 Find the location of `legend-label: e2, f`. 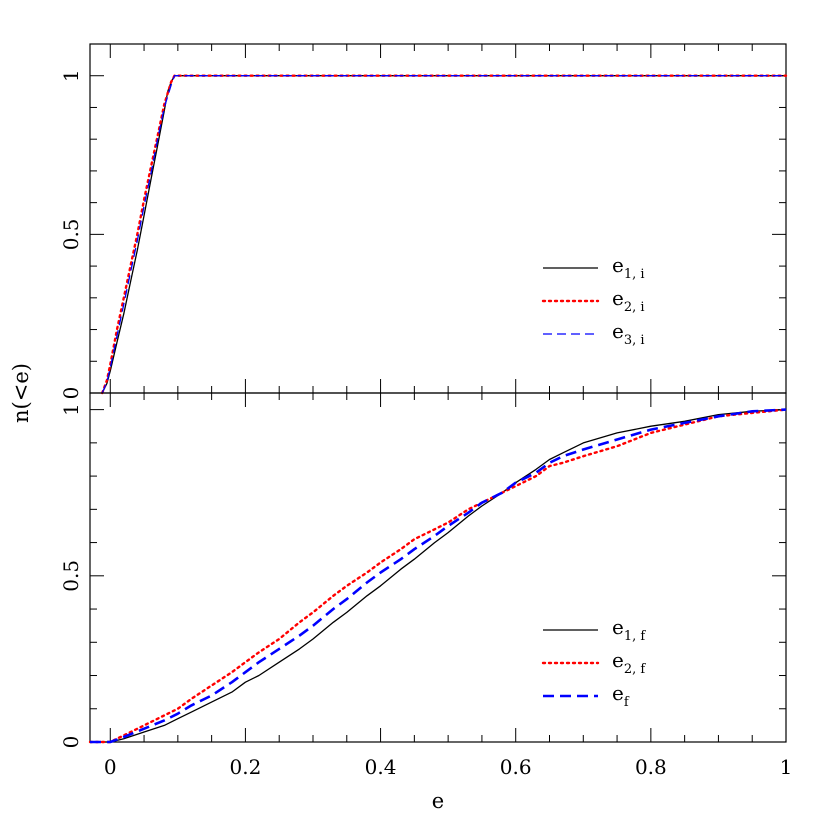

legend-label: e2, f is located at coordinates (629, 662).